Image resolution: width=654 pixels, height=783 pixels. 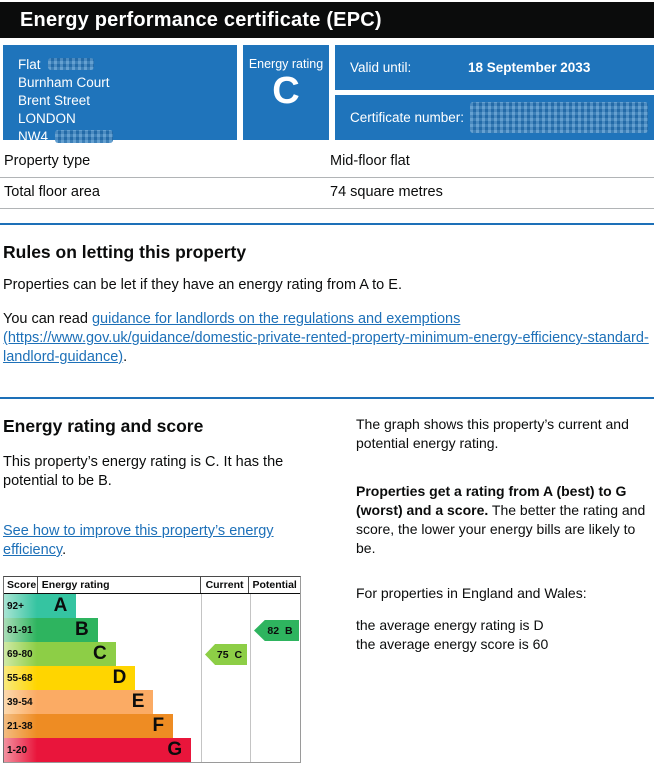 I want to click on certificate-number-cell: Certificate number:, so click(x=494, y=117).